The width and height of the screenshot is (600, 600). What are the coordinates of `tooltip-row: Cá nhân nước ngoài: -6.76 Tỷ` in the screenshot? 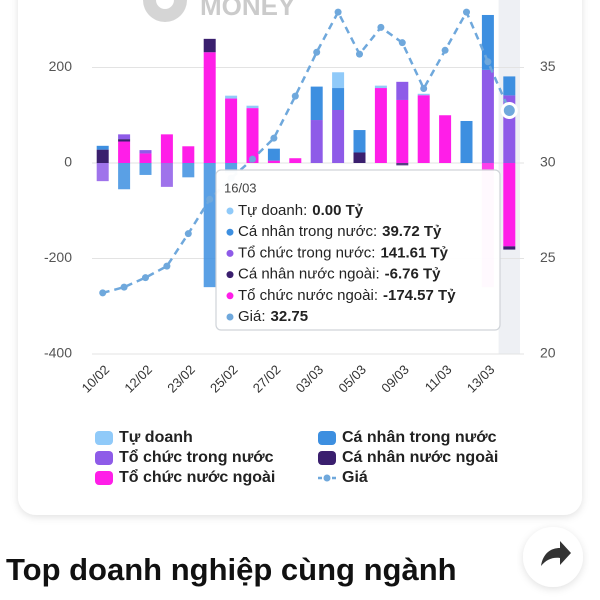 It's located at (339, 274).